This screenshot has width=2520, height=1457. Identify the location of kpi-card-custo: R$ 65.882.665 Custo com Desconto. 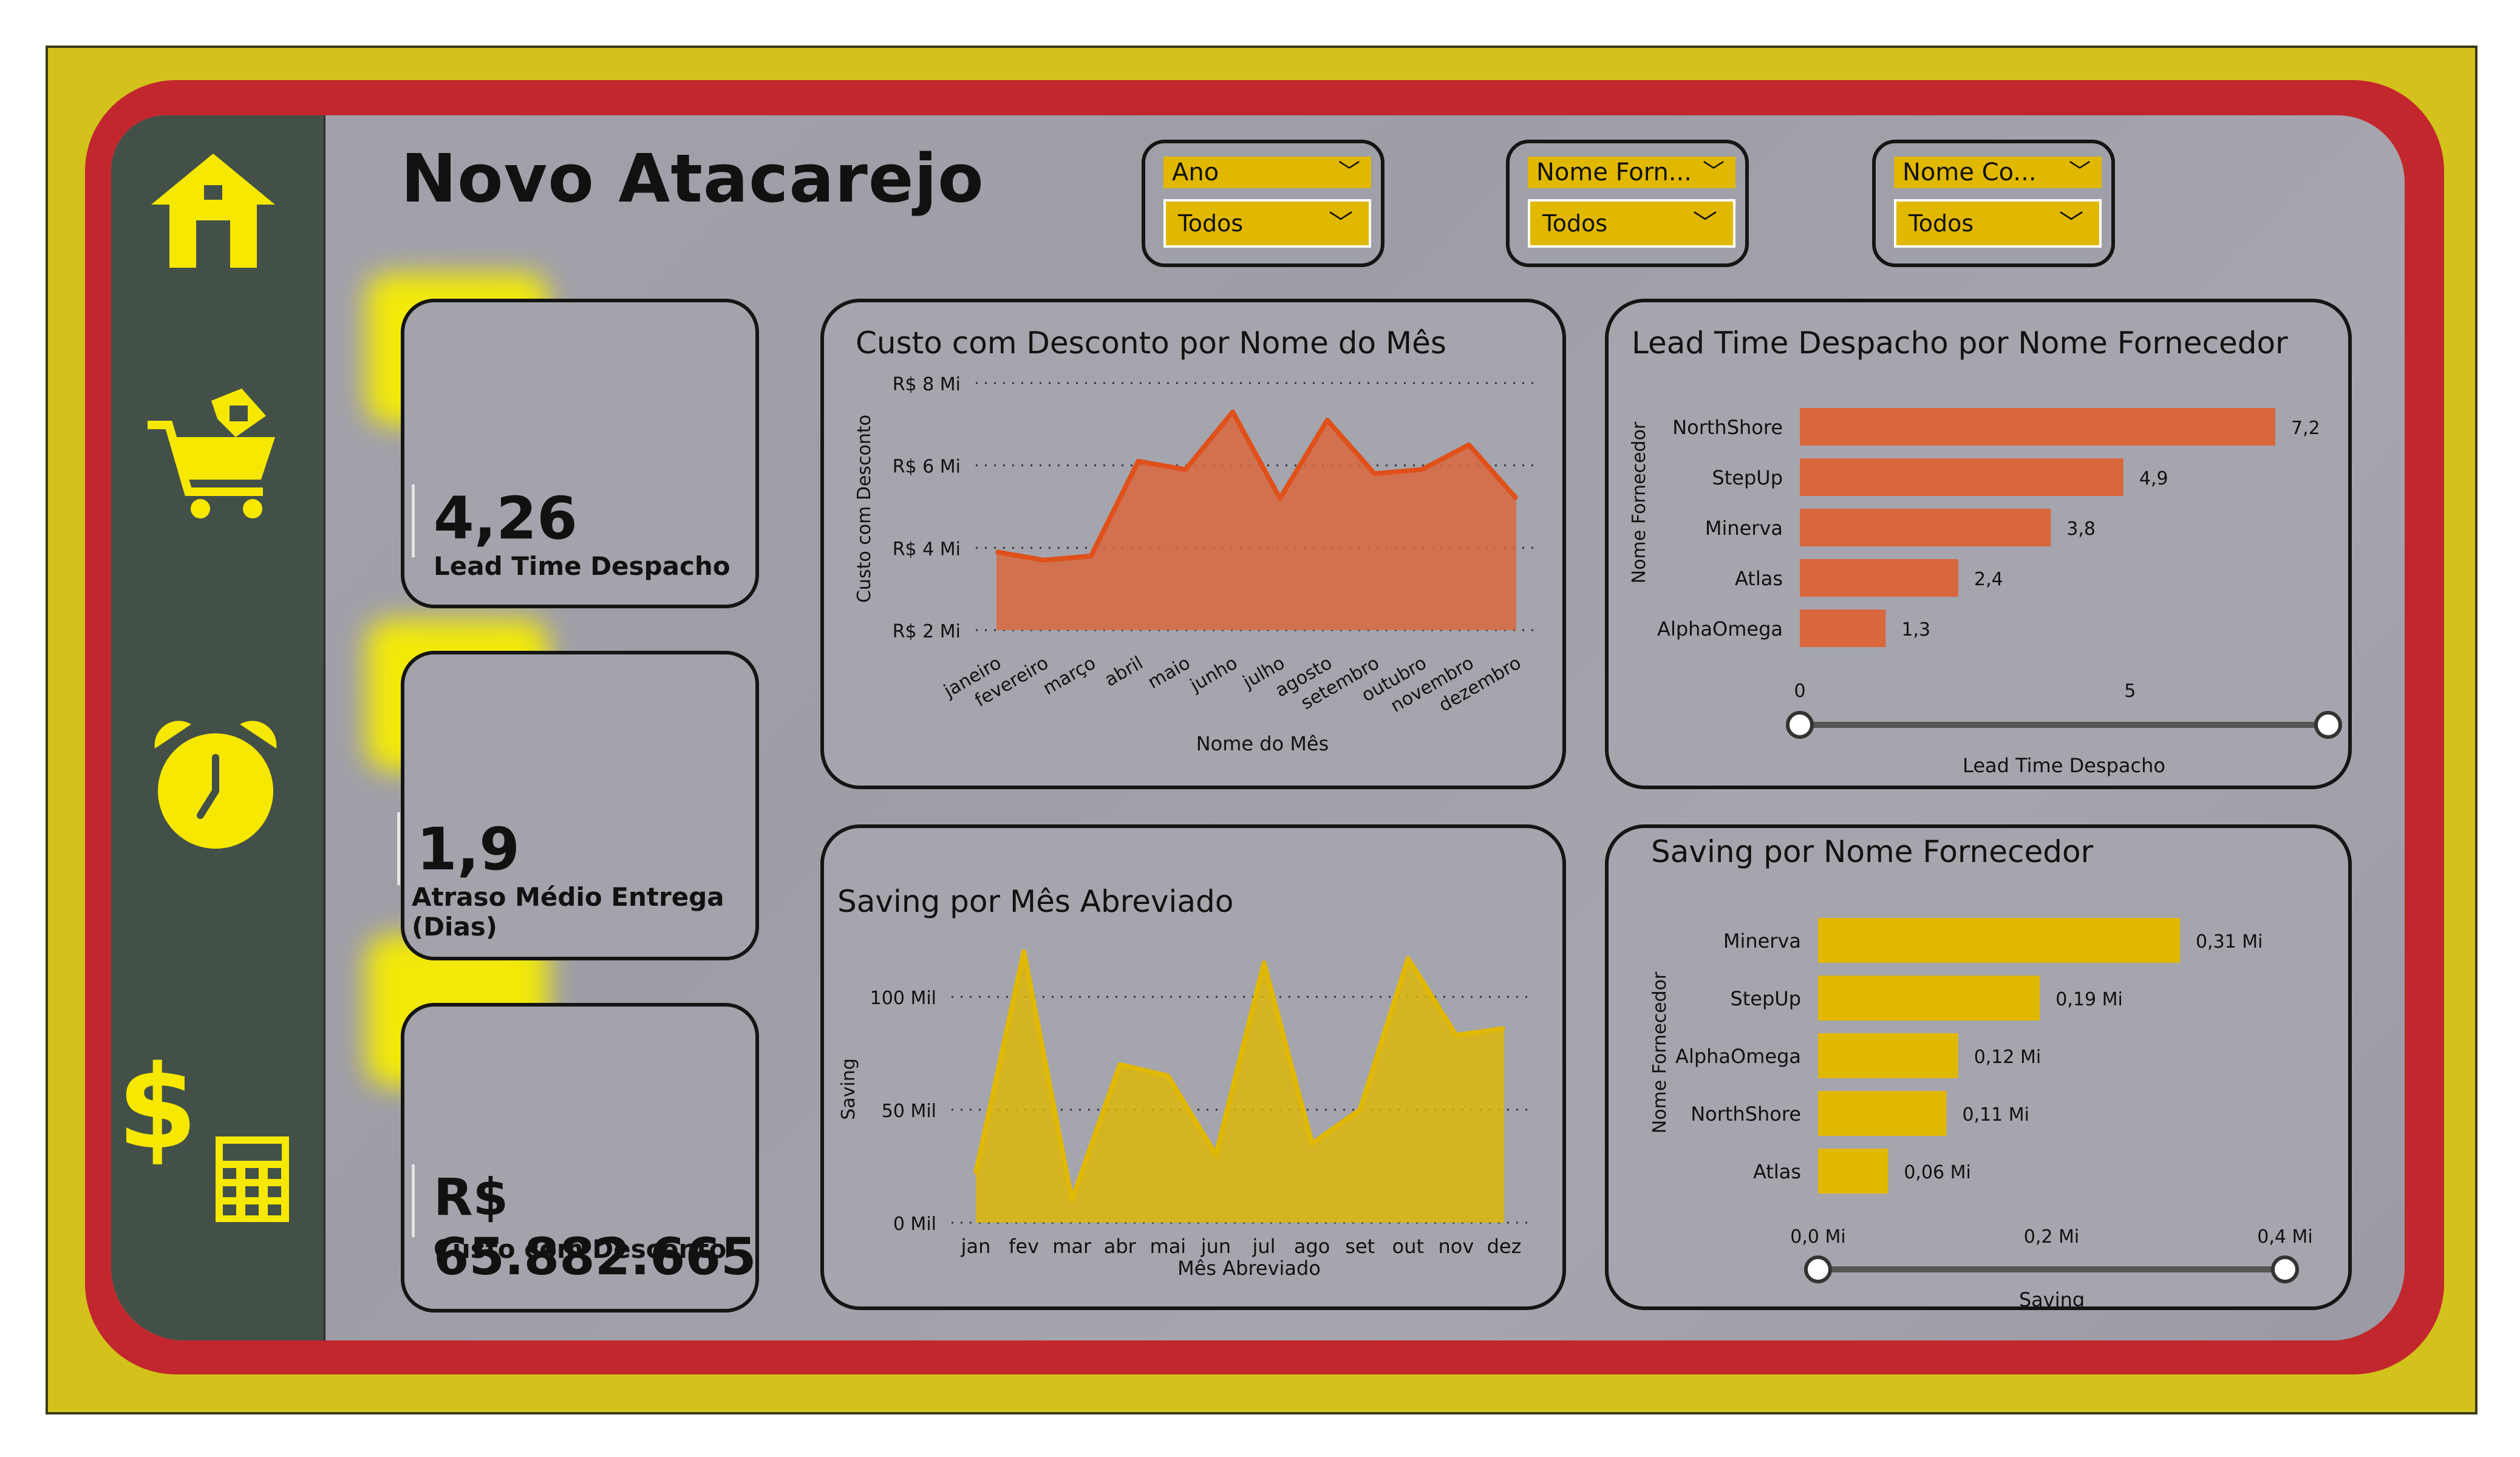
(580, 1158).